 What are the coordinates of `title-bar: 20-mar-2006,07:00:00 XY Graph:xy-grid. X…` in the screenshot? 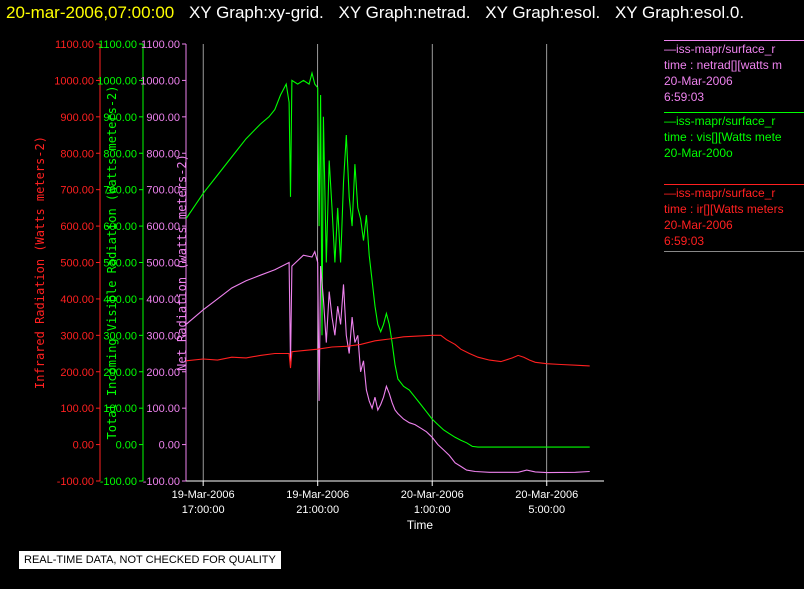 It's located at (380, 13).